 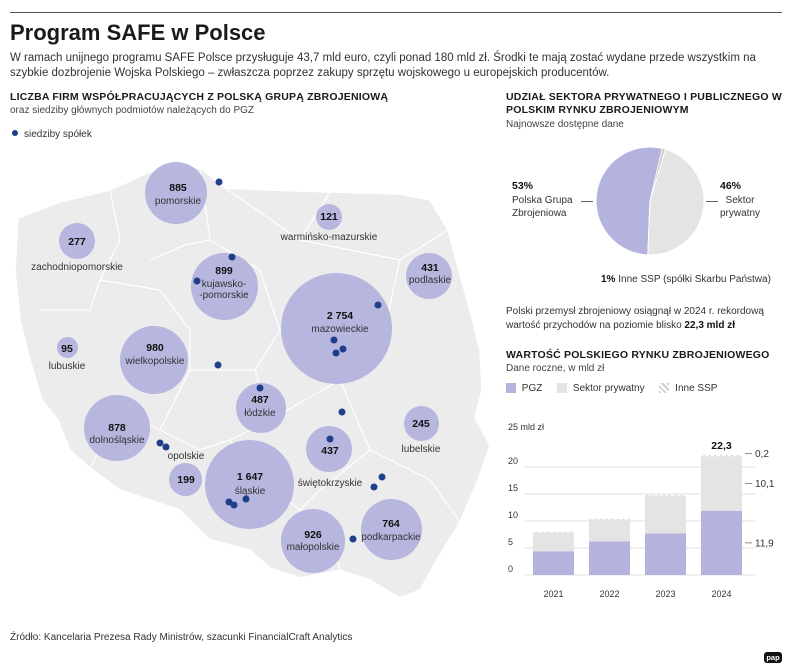 What do you see at coordinates (511, 388) in the screenshot?
I see `legend-pgz-swatch` at bounding box center [511, 388].